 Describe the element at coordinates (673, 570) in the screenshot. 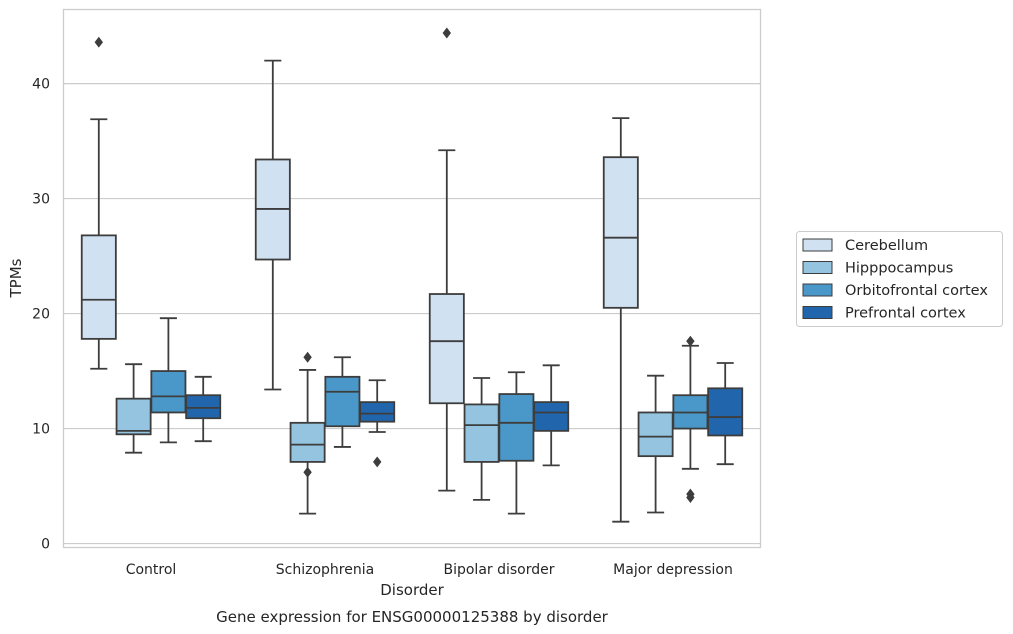

I see `x-tick-label: Major depression` at that location.